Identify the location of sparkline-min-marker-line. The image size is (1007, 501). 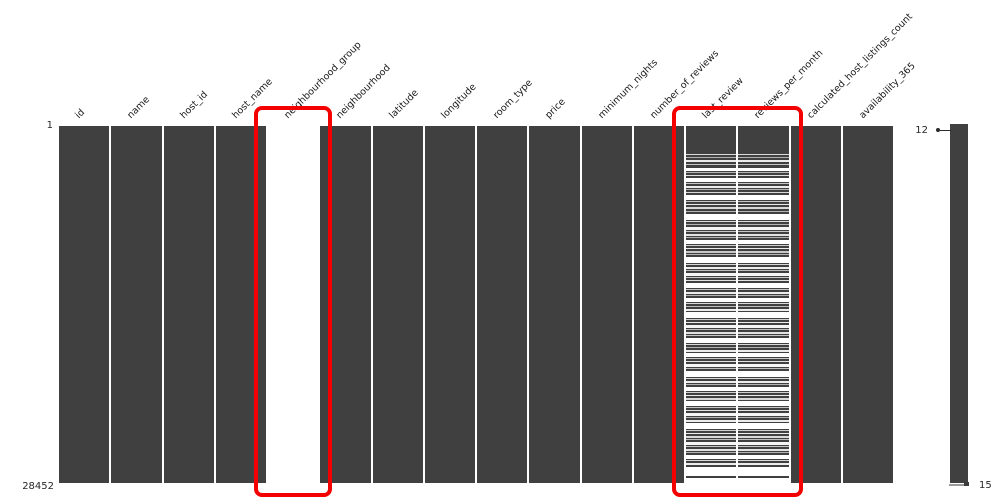
(945, 130).